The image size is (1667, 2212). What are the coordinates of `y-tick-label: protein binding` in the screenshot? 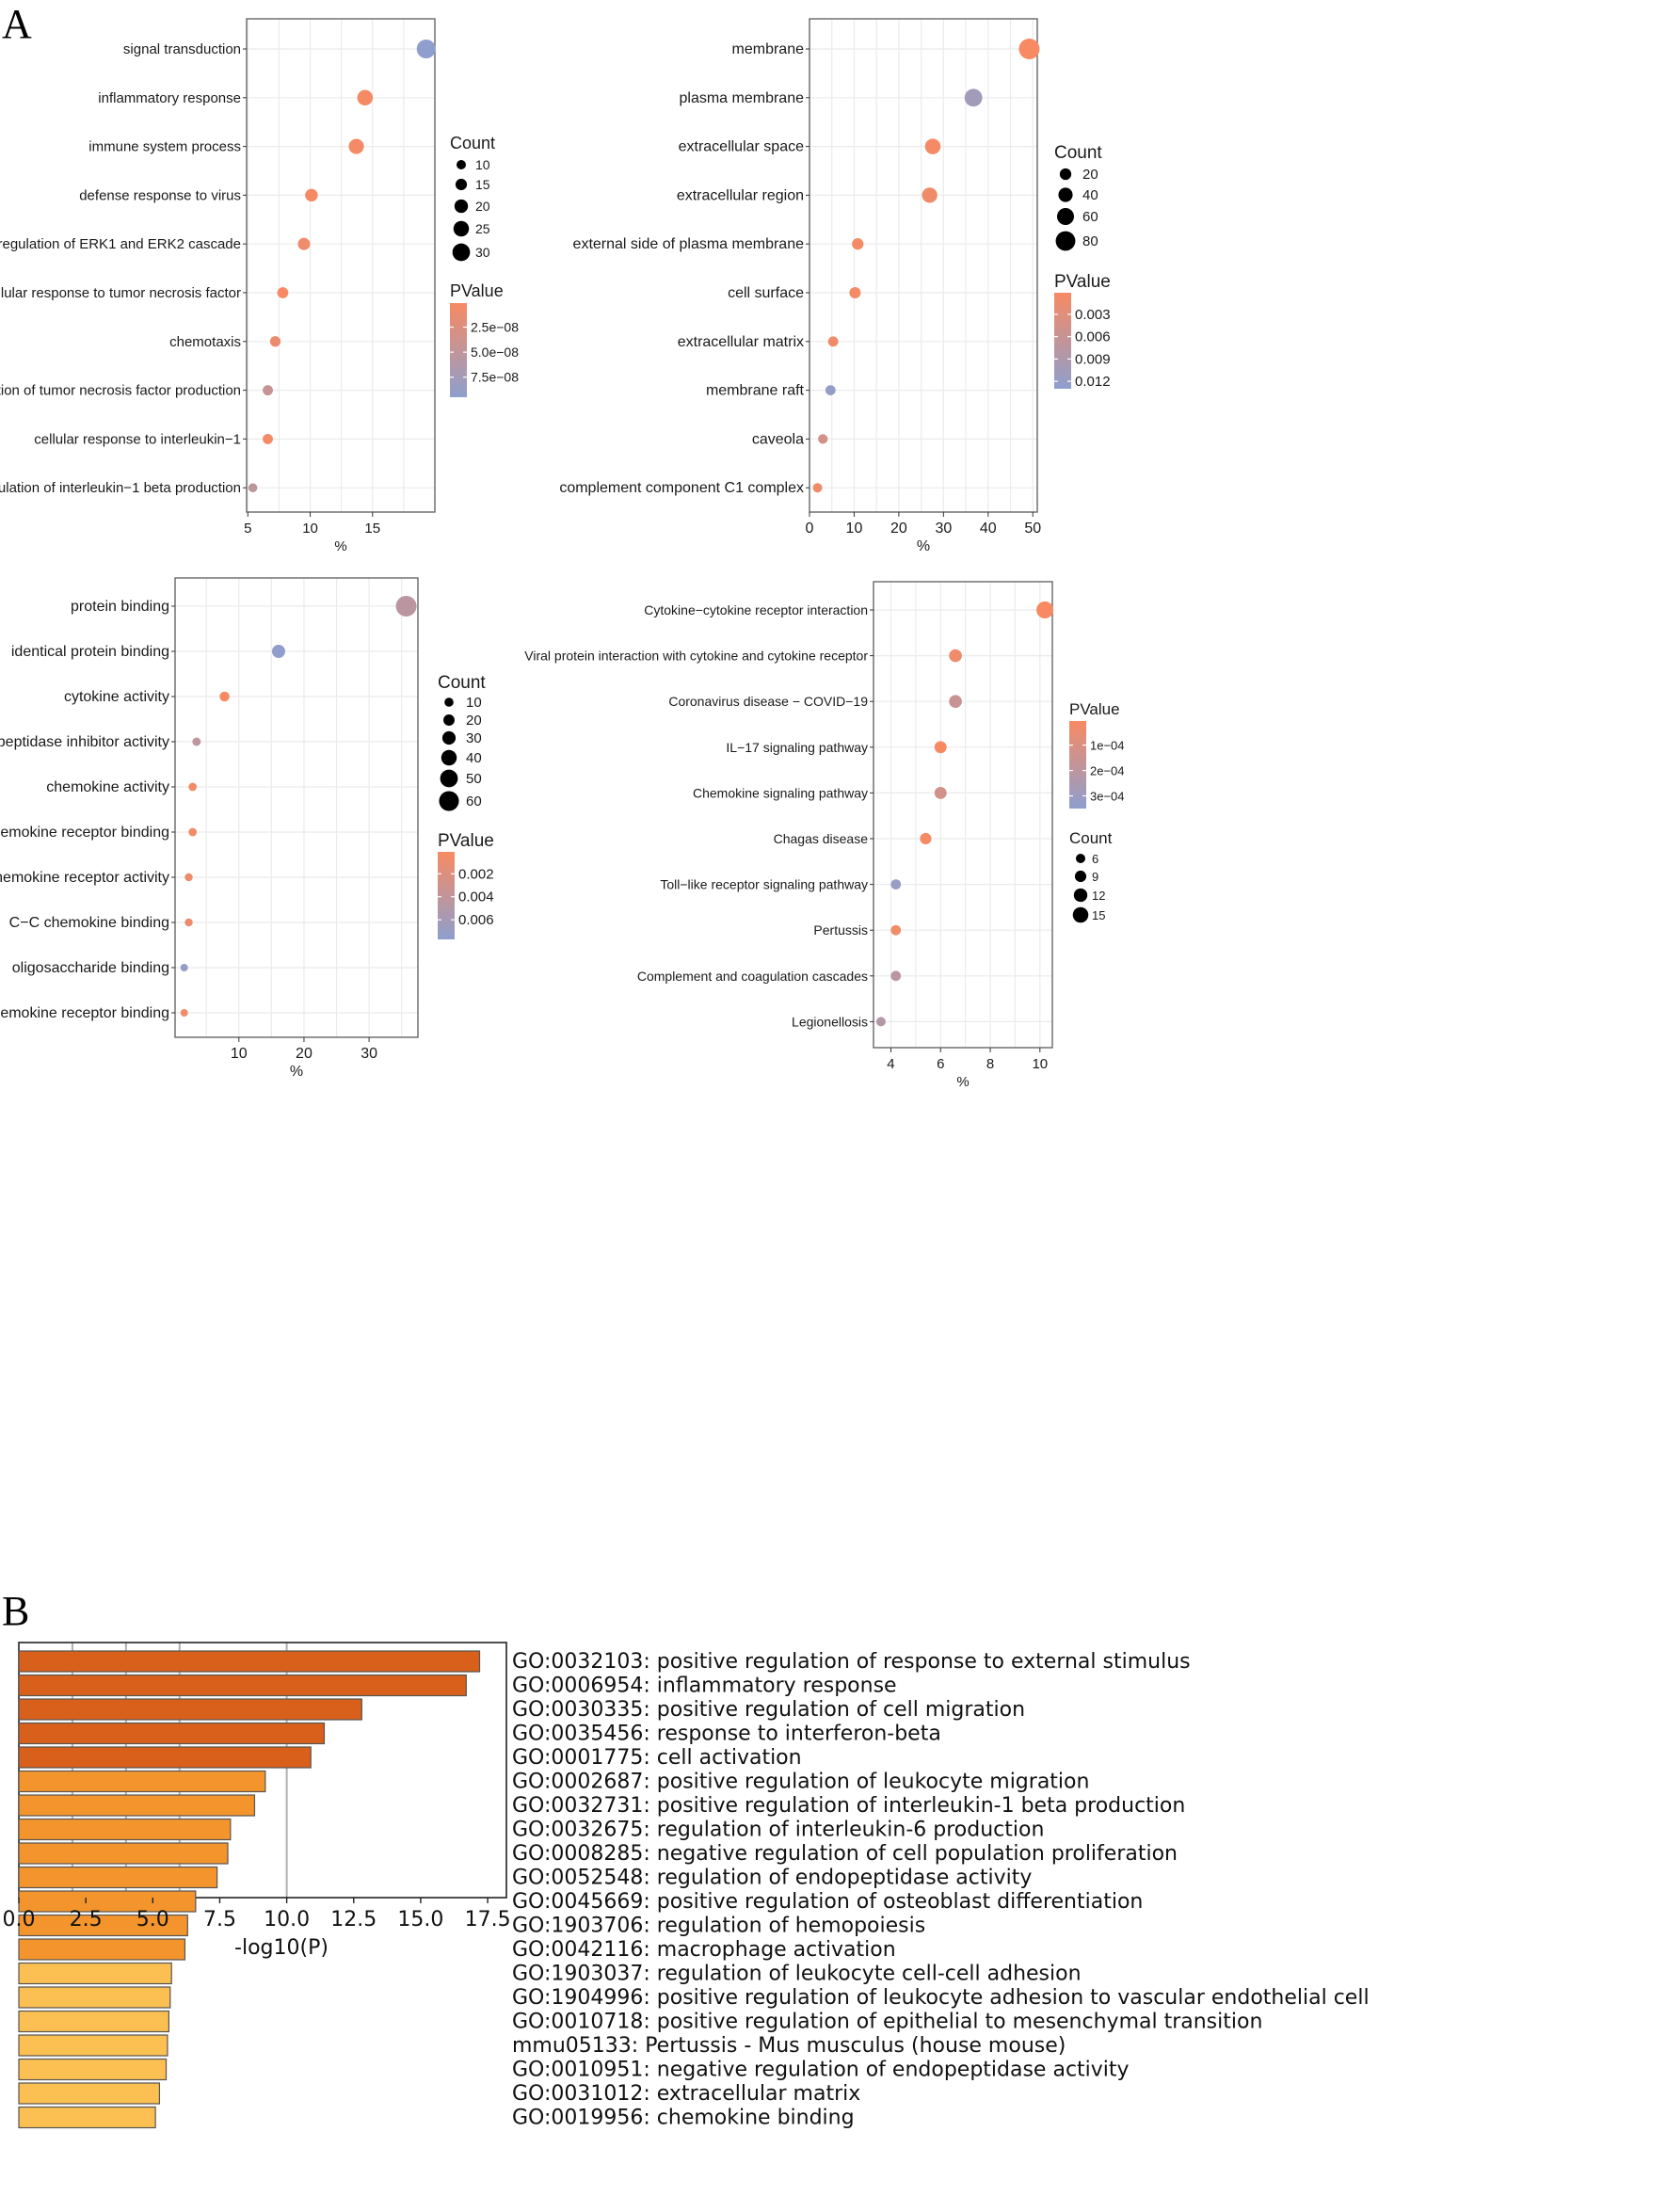 It's located at (120, 607).